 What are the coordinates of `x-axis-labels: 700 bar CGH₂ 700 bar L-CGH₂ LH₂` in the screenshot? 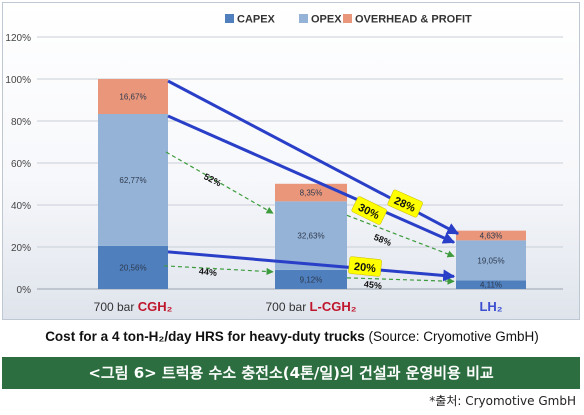 It's located at (298, 306).